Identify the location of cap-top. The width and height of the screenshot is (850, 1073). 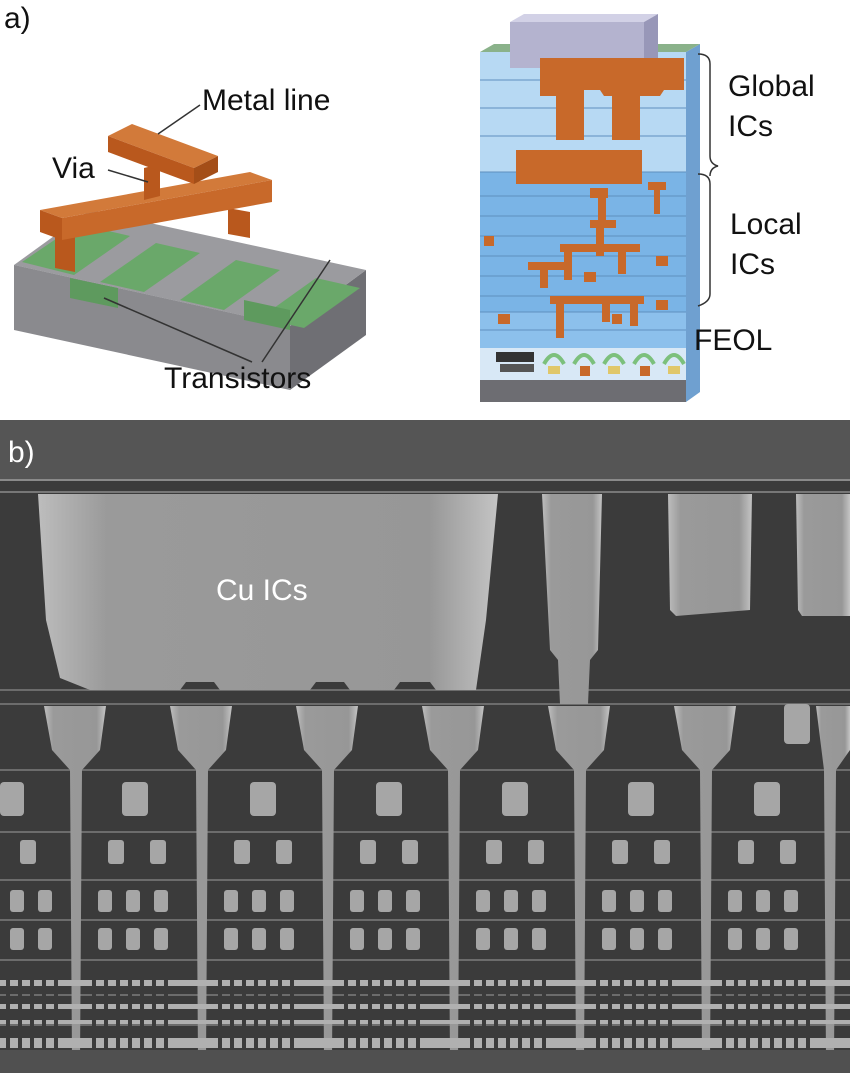
(584, 18).